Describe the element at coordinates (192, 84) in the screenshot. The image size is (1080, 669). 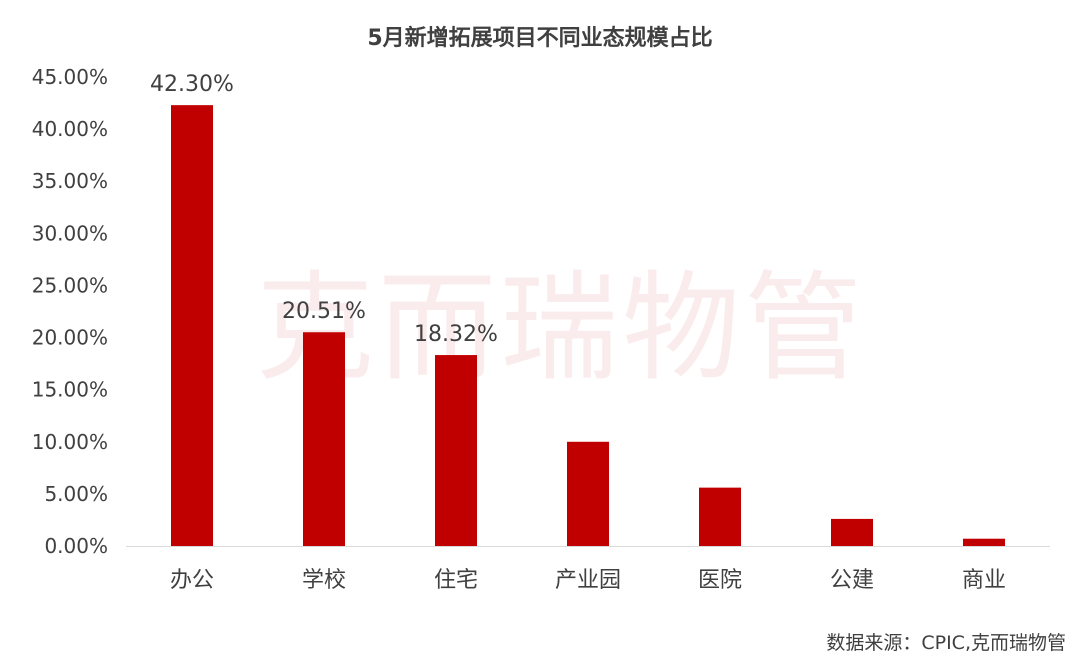
I see `data-label: 42.30%` at that location.